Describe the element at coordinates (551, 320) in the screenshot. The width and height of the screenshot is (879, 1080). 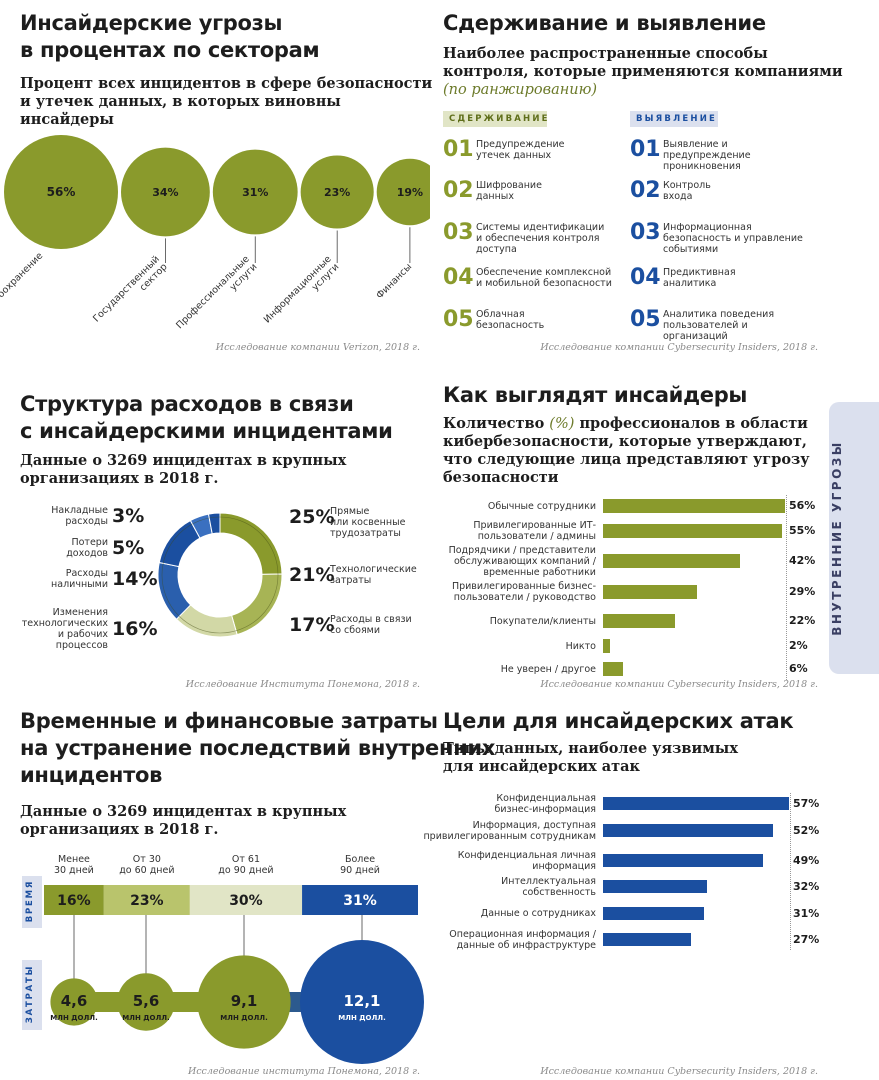
I see `control-item: Облачная безопасность` at that location.